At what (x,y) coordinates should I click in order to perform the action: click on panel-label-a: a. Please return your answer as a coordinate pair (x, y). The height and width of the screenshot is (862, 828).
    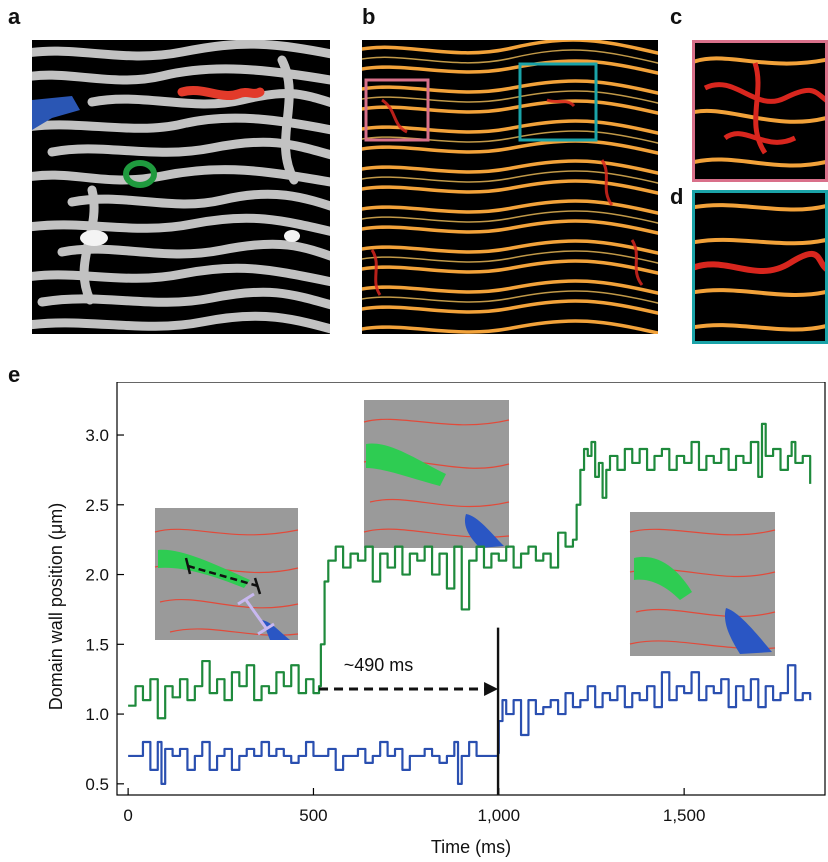
    Looking at the image, I should click on (14, 16).